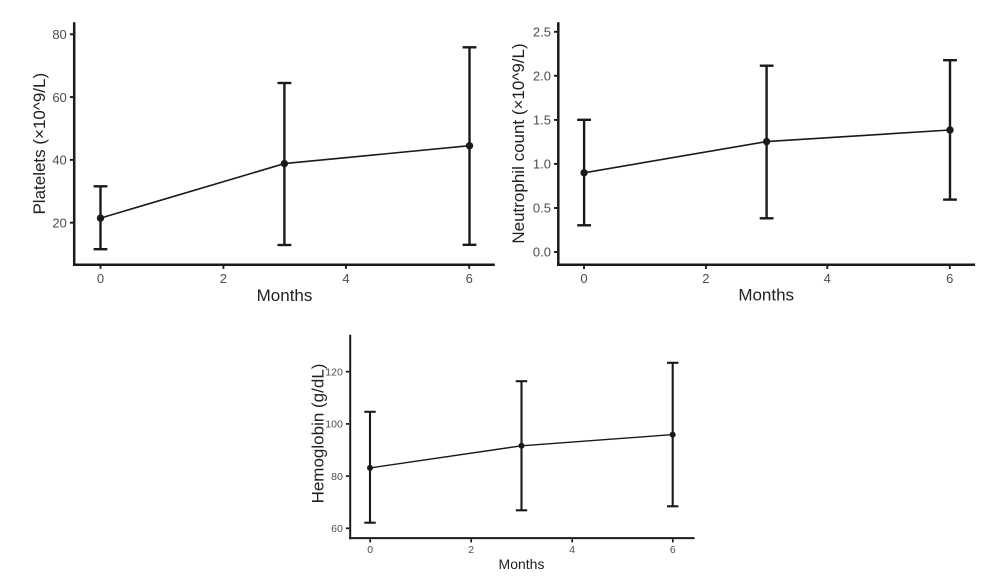  What do you see at coordinates (59, 160) in the screenshot?
I see `svg-text: 40` at bounding box center [59, 160].